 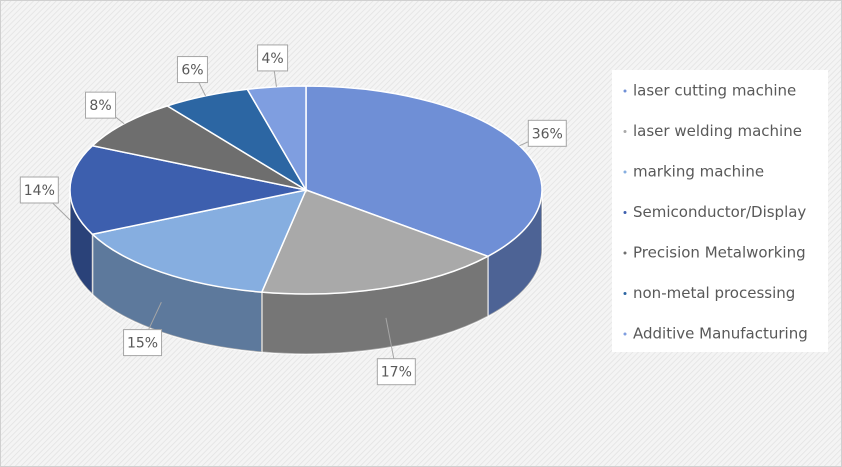 I want to click on value-label: 8%, so click(x=100, y=106).